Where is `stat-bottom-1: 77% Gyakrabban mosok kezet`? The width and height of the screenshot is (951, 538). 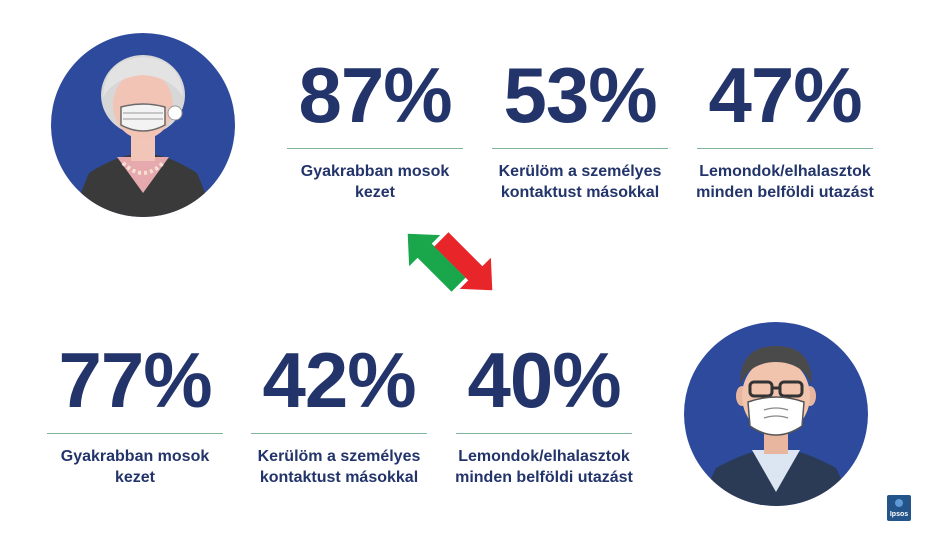 stat-bottom-1: 77% Gyakrabban mosok kezet is located at coordinates (135, 414).